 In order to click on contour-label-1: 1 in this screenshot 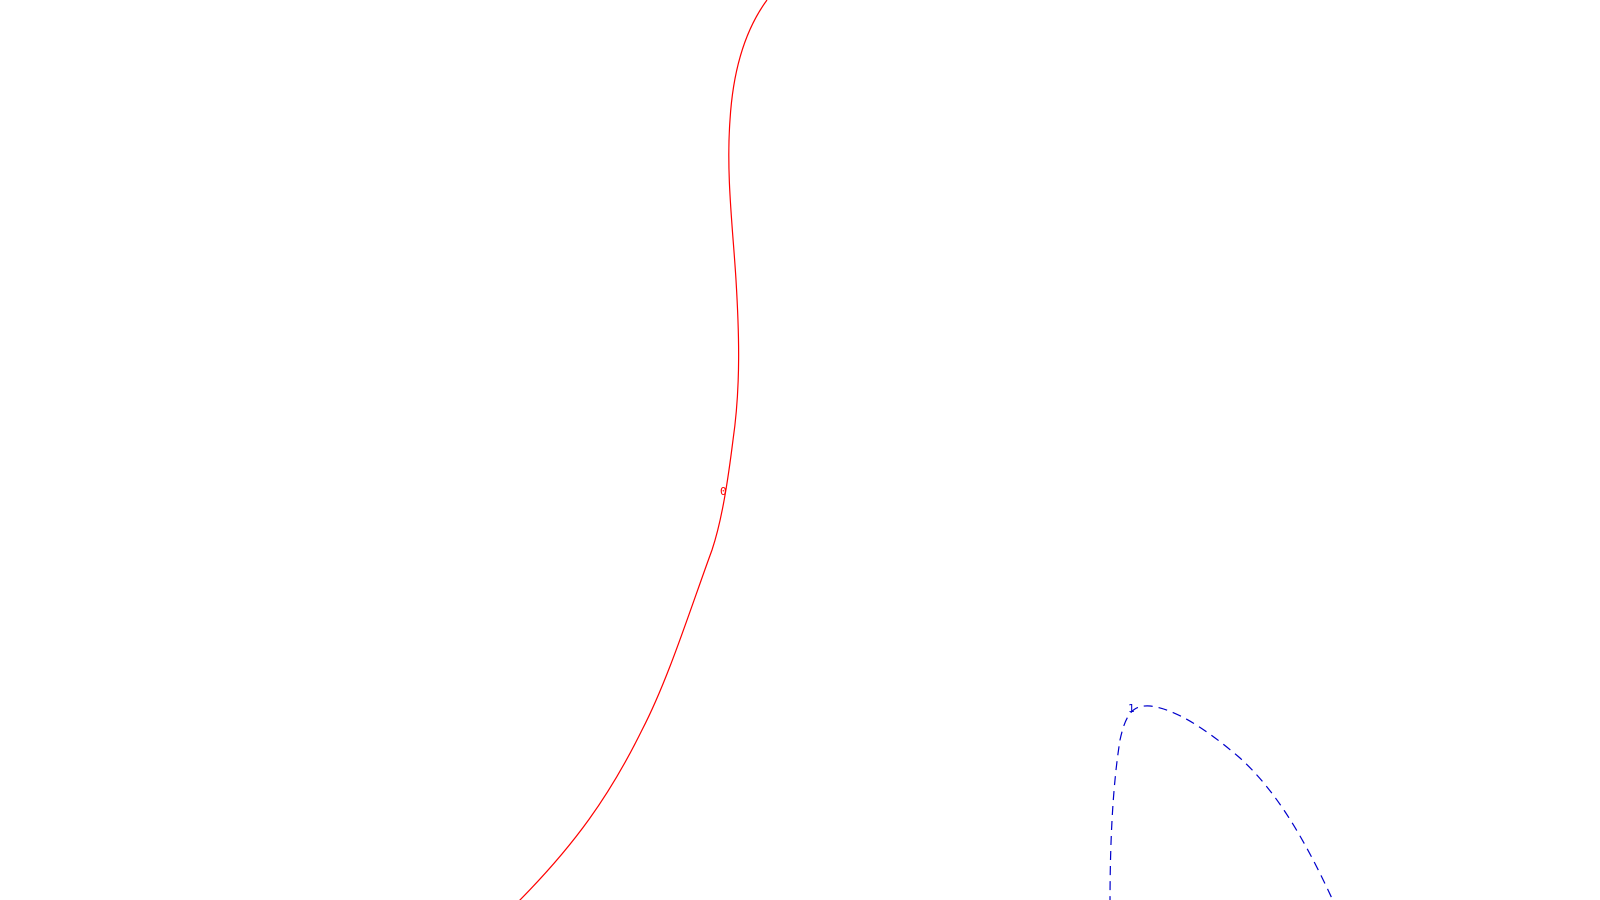, I will do `click(1131, 708)`.